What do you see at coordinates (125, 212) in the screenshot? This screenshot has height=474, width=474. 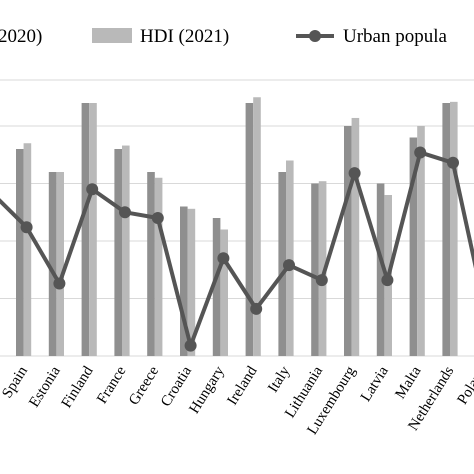 I see `urban-population-point-france` at bounding box center [125, 212].